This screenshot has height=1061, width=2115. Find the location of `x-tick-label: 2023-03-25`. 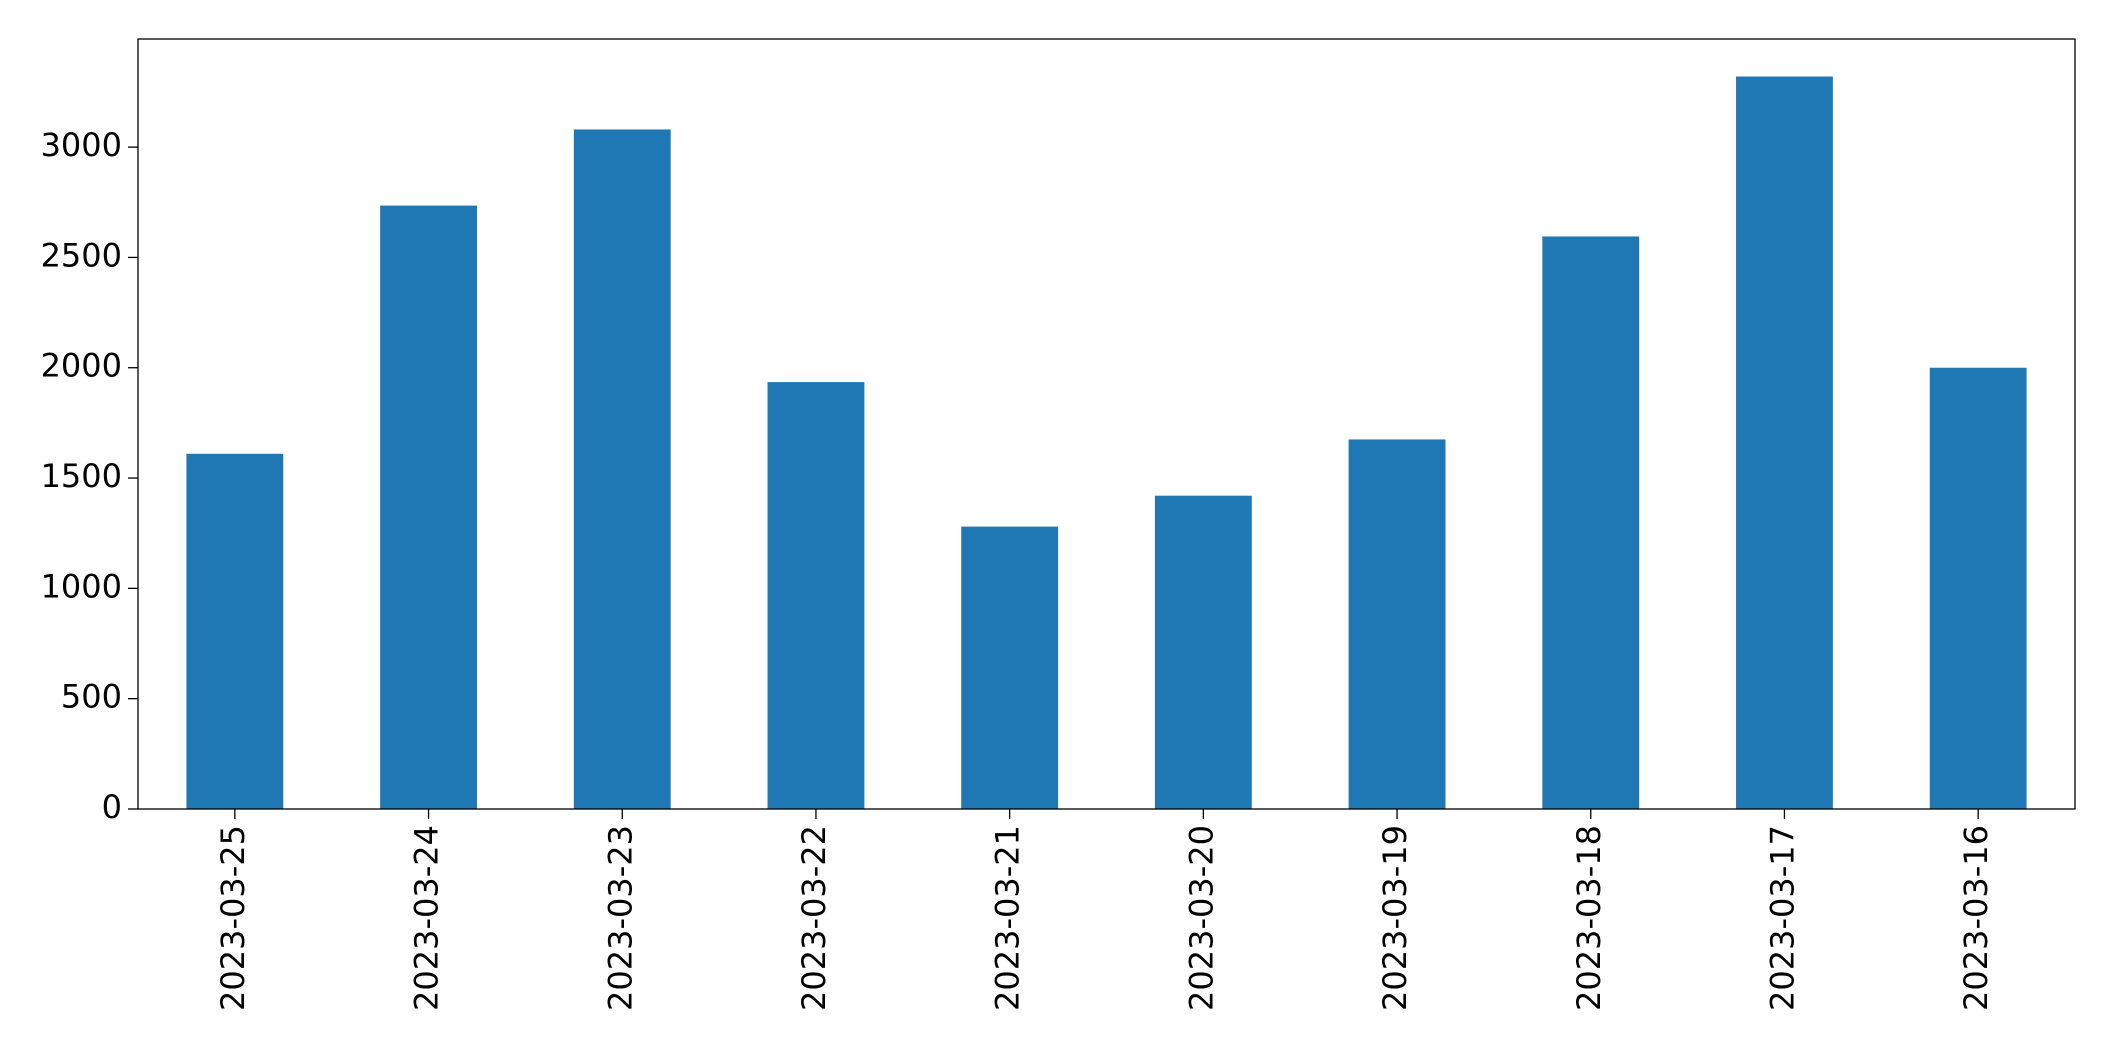

x-tick-label: 2023-03-25 is located at coordinates (233, 918).